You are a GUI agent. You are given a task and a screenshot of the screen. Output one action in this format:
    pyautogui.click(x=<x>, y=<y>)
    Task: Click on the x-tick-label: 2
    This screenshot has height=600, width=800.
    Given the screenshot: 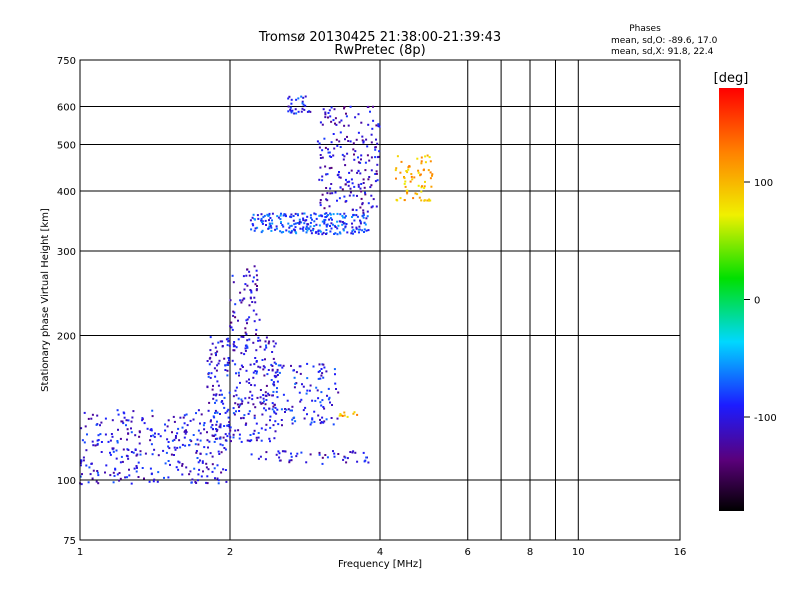 What is the action you would take?
    pyautogui.click(x=230, y=552)
    